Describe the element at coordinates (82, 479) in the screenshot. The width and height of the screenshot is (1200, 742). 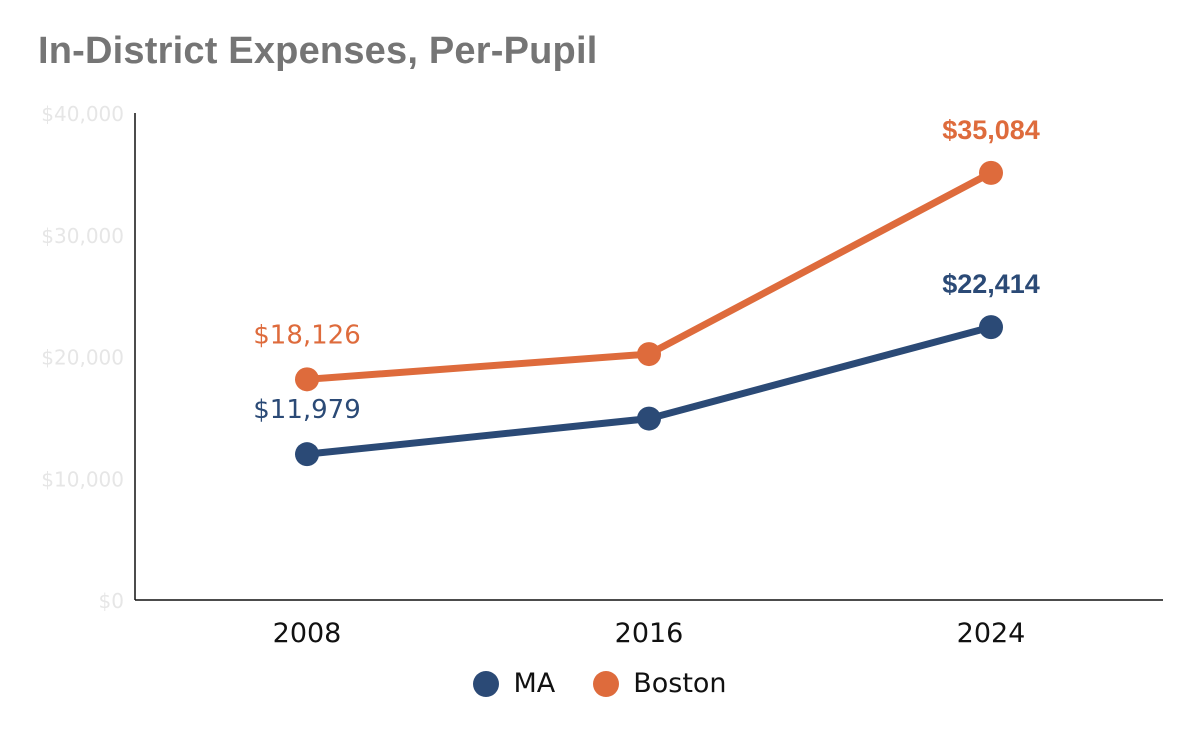
I see `y-tick-label: $10,000` at that location.